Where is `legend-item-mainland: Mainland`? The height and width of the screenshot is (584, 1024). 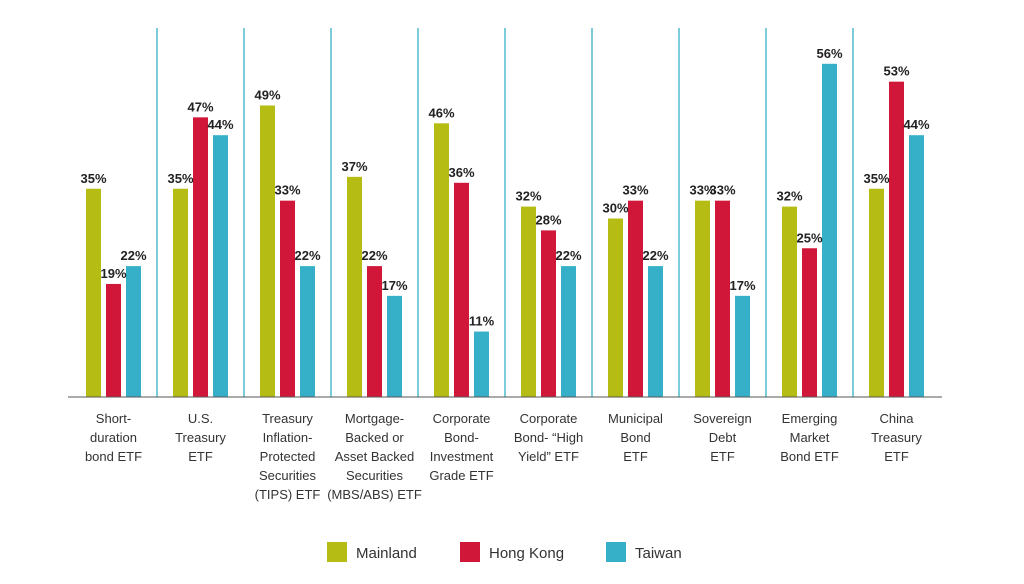 legend-item-mainland: Mainland is located at coordinates (372, 552).